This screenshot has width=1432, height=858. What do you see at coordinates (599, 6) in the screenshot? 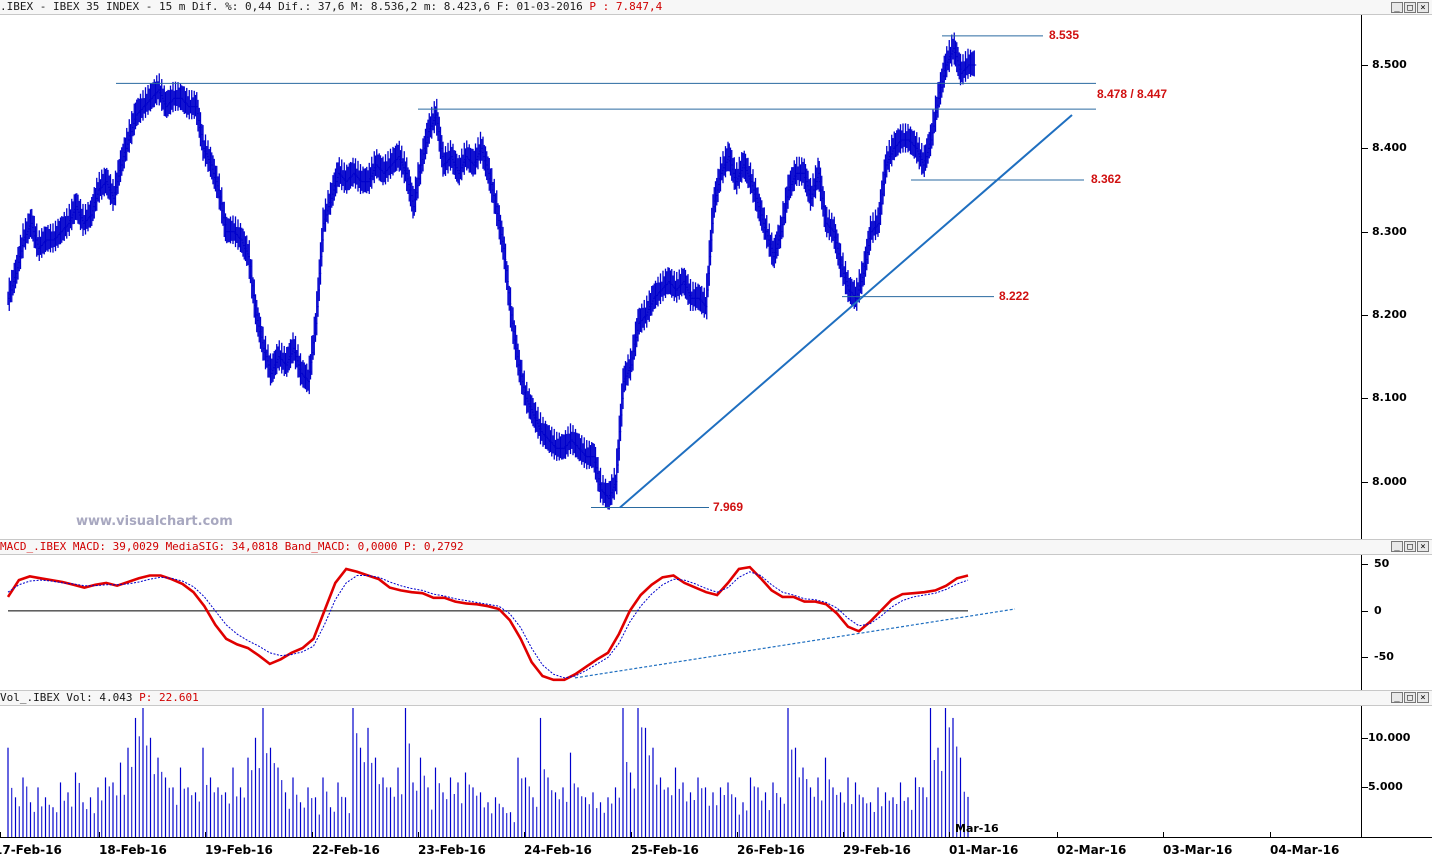
I see `price-header-p-label: P :` at bounding box center [599, 6].